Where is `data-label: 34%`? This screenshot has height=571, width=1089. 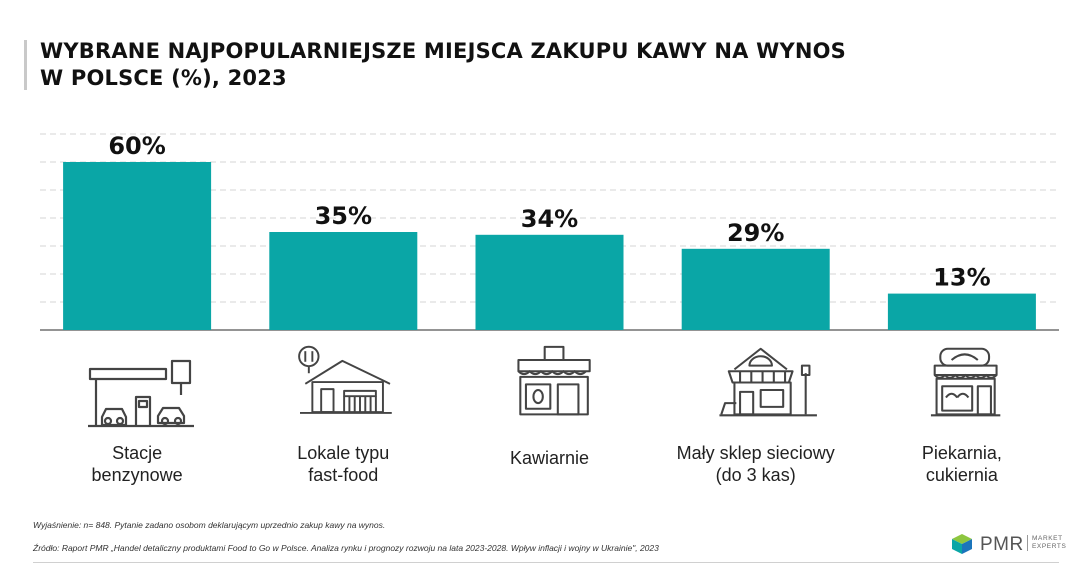 data-label: 34% is located at coordinates (549, 219).